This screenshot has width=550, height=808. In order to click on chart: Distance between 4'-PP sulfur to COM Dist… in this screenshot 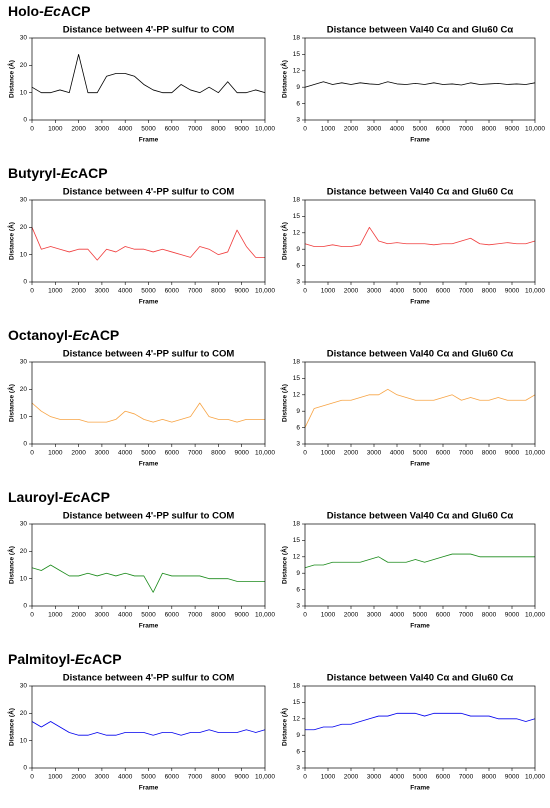, I will do `click(141, 84)`.